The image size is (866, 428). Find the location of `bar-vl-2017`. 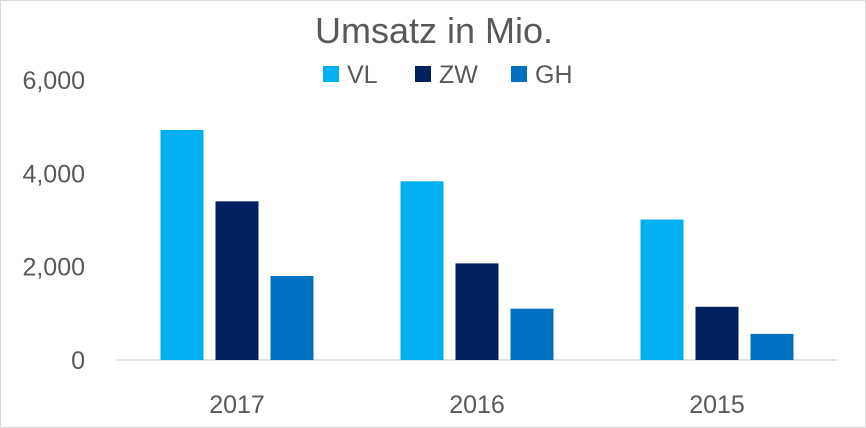

bar-vl-2017 is located at coordinates (182, 244).